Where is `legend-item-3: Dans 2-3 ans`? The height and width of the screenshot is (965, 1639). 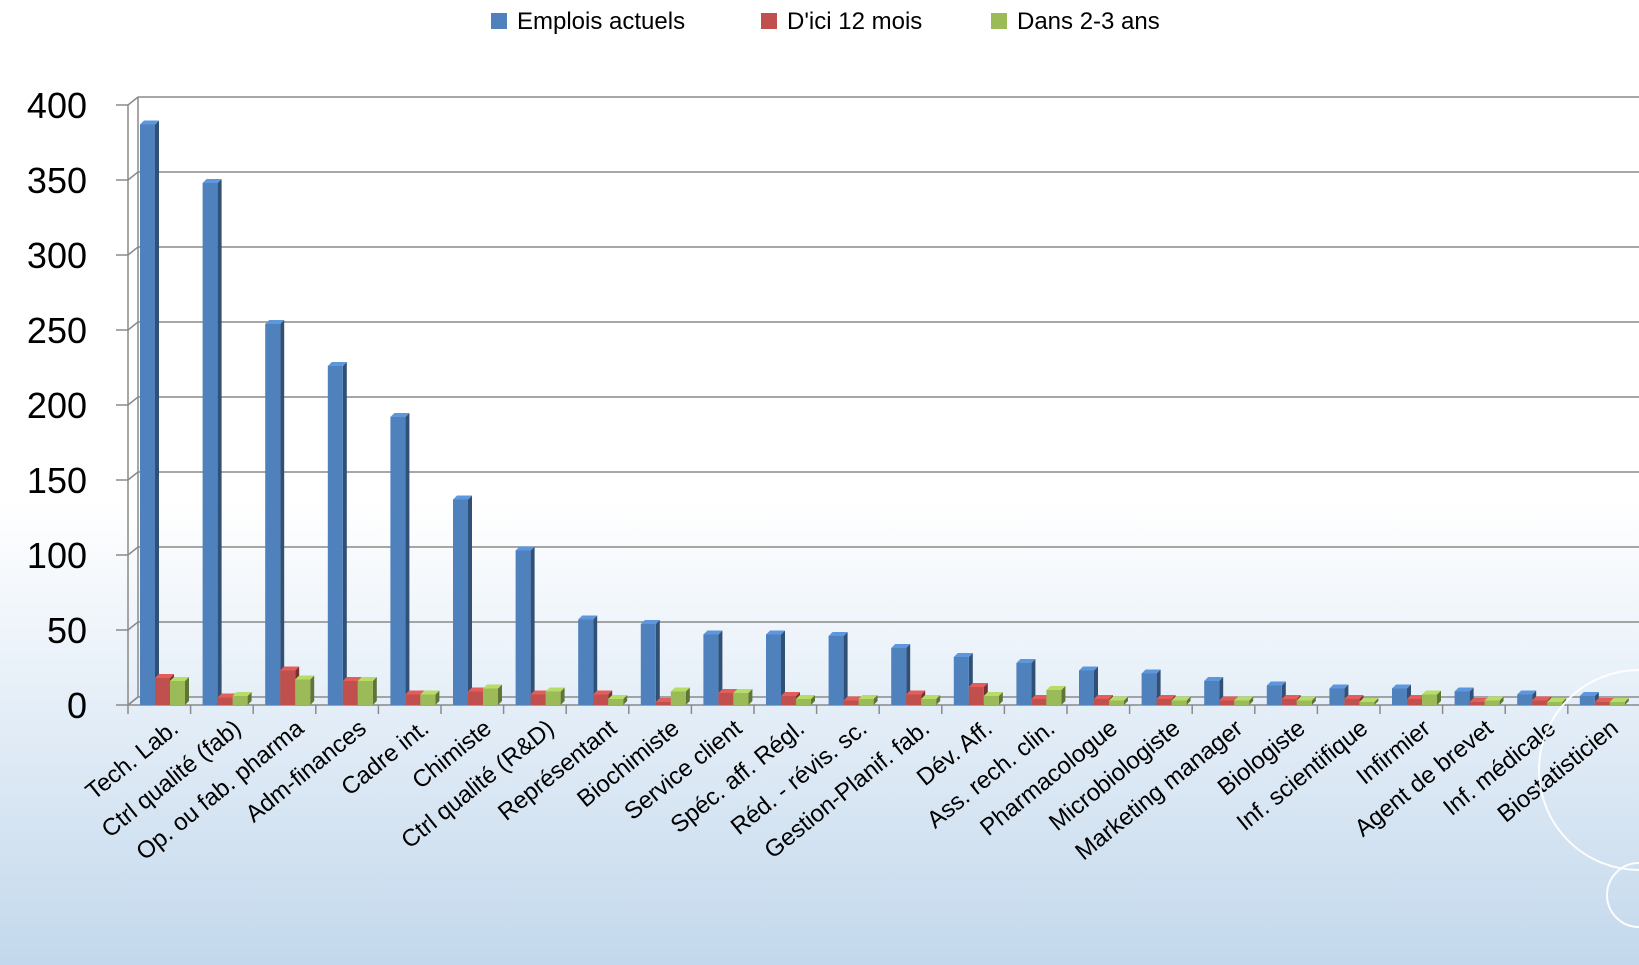
legend-item-3: Dans 2-3 ans is located at coordinates (1075, 21).